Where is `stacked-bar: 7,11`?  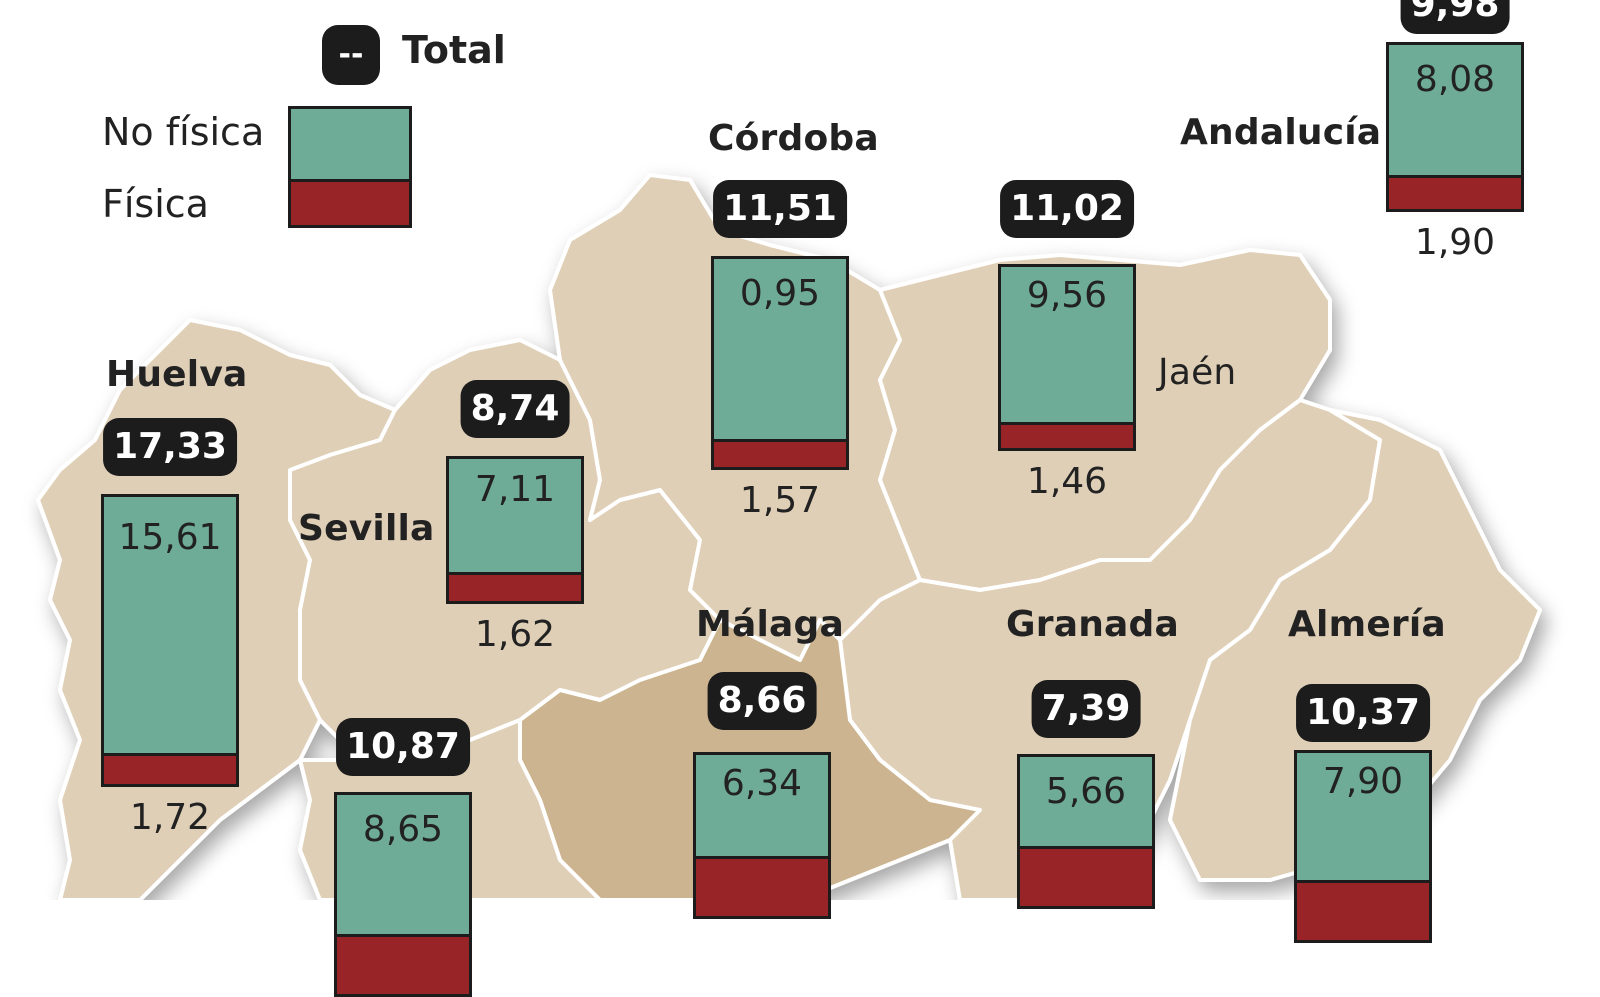 stacked-bar: 7,11 is located at coordinates (515, 530).